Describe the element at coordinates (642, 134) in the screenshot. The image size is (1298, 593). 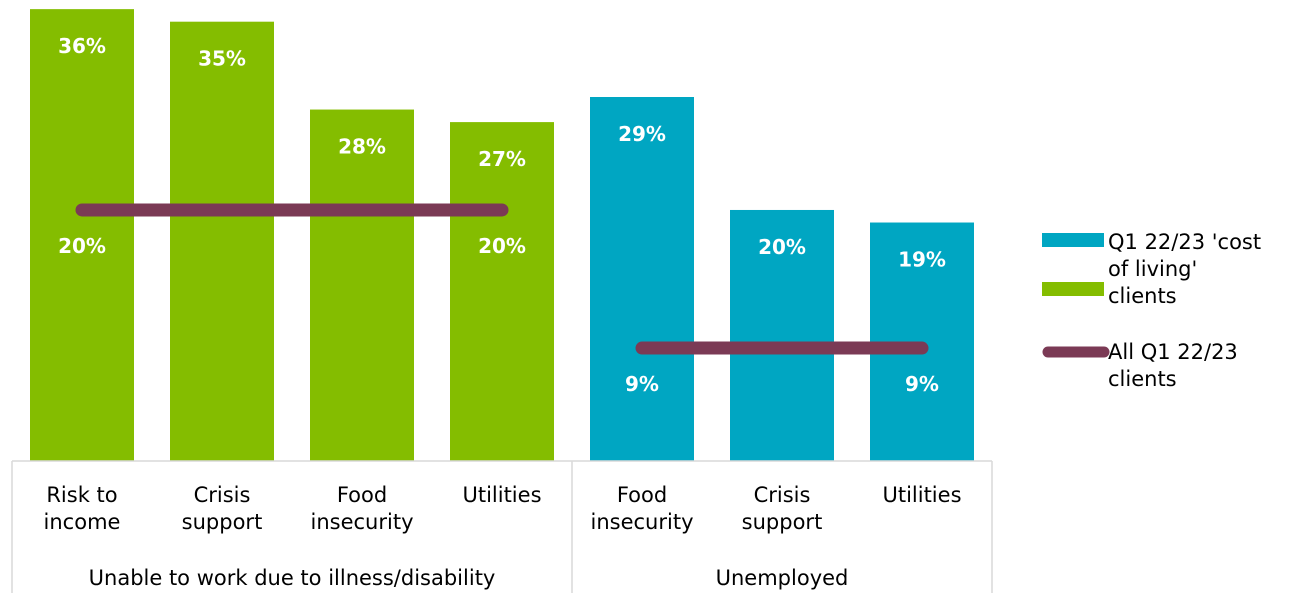
I see `value-label: 29%` at that location.